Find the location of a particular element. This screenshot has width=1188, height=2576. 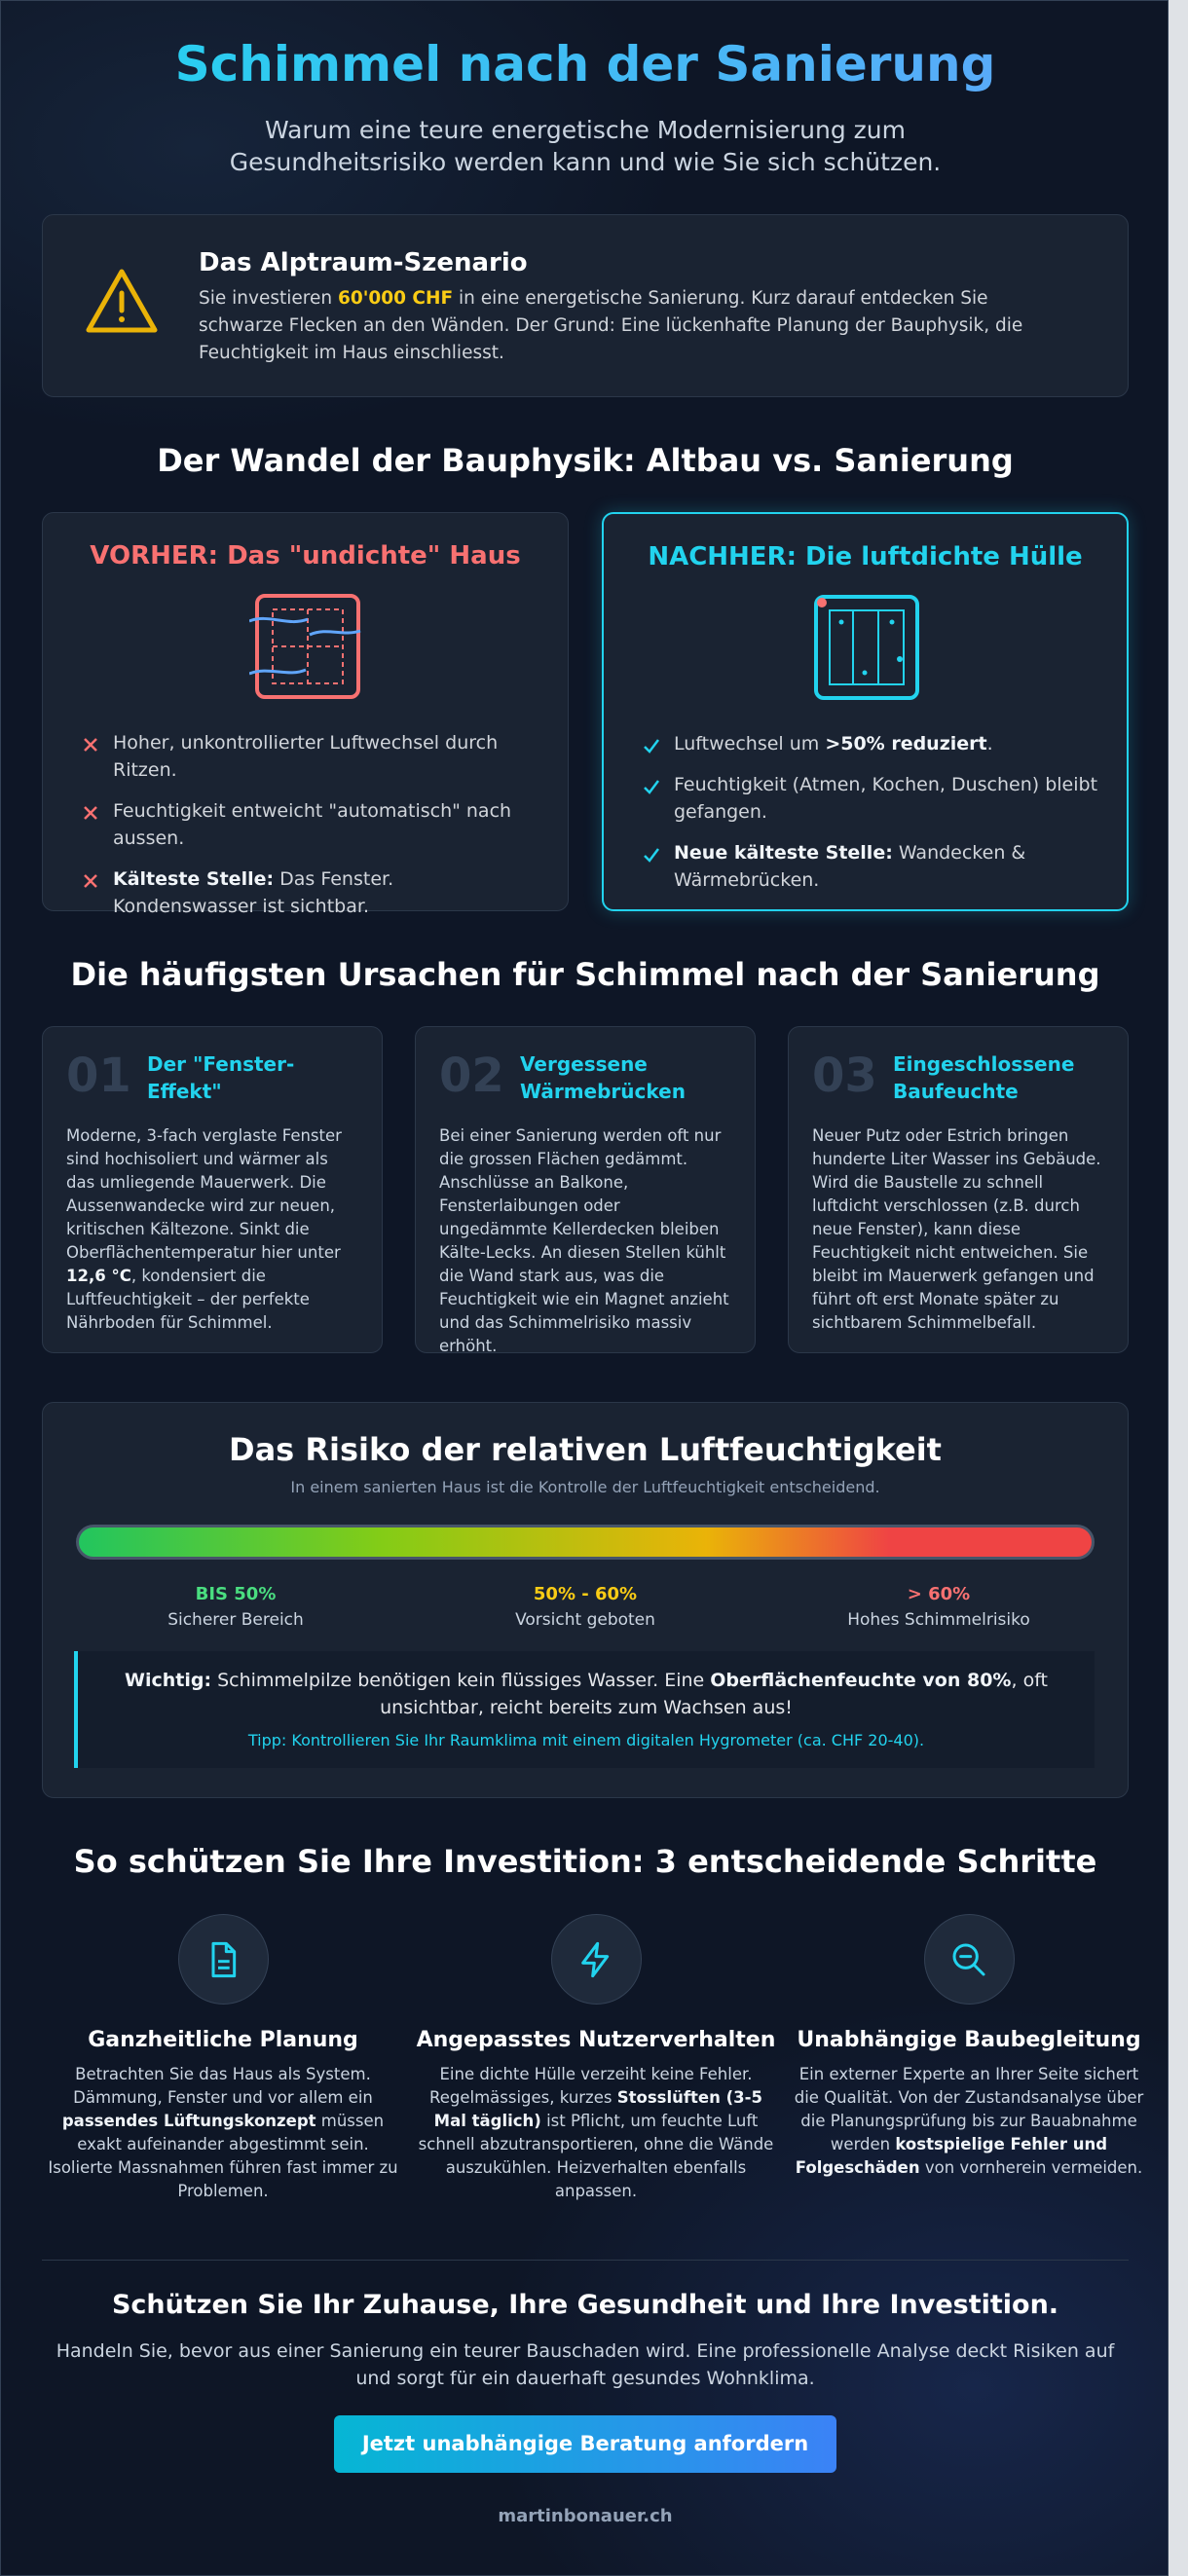

cause-title: Vergessene Wärmebrücken is located at coordinates (603, 1077).